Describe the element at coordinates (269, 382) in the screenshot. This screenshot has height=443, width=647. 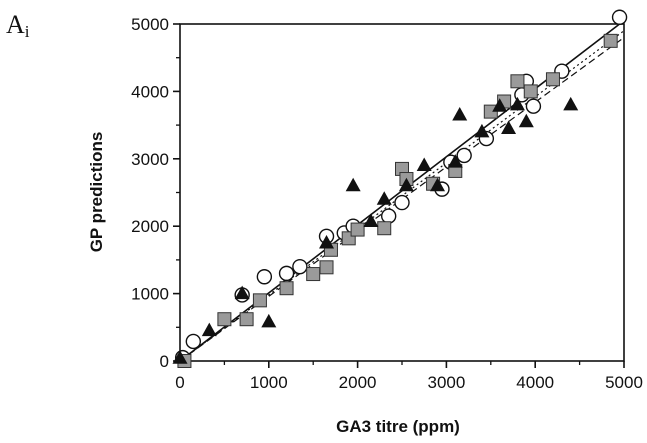
I see `x-tick-label: 1000` at that location.